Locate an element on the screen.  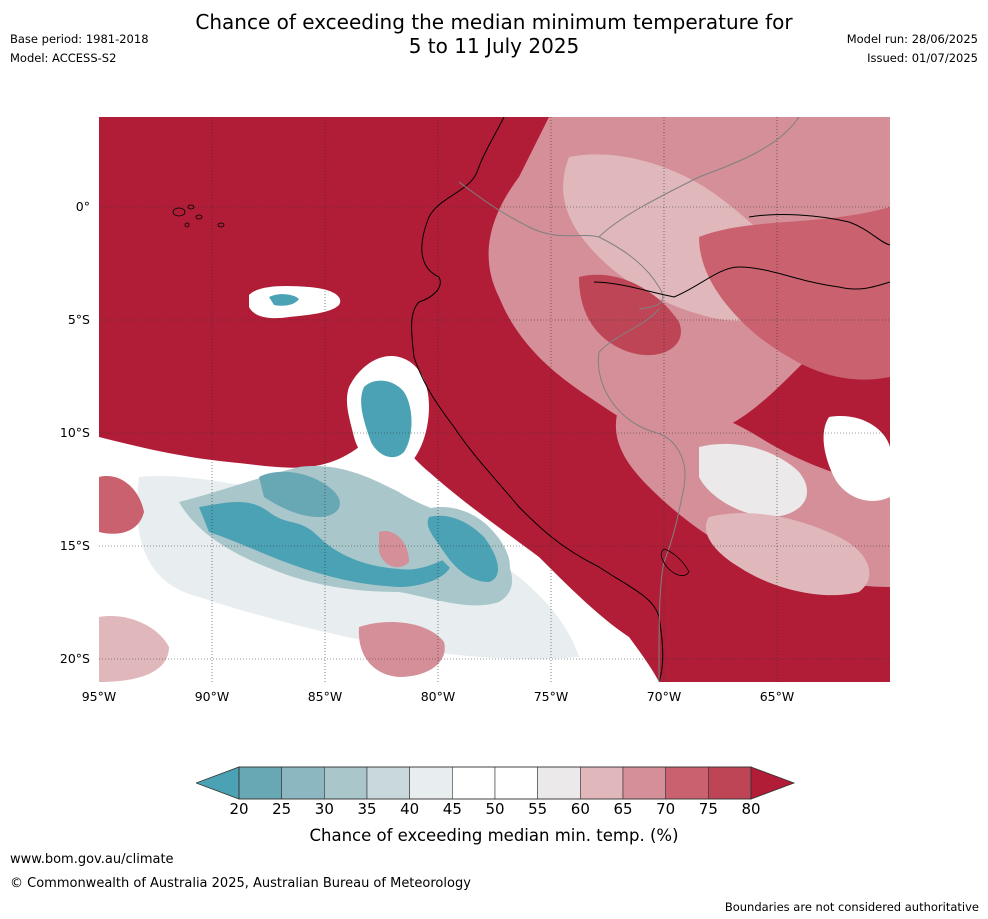
colorbar-tick-label: 40 is located at coordinates (410, 809).